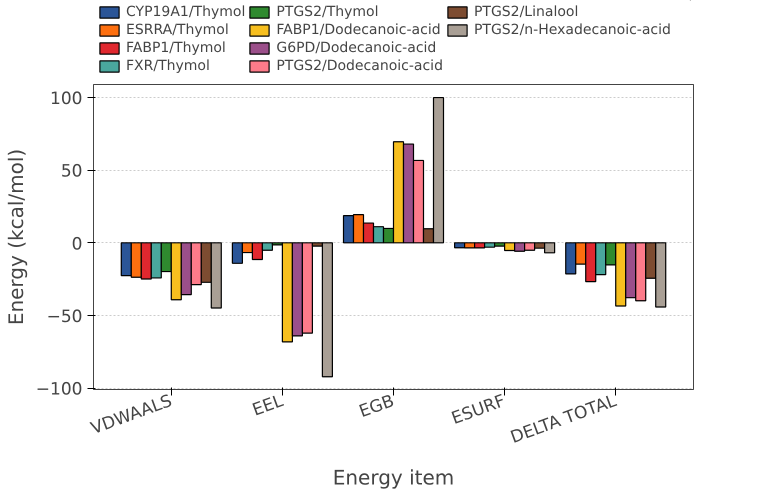  I want to click on legend-label: G6PD/Dodecanoic-acid, so click(356, 48).